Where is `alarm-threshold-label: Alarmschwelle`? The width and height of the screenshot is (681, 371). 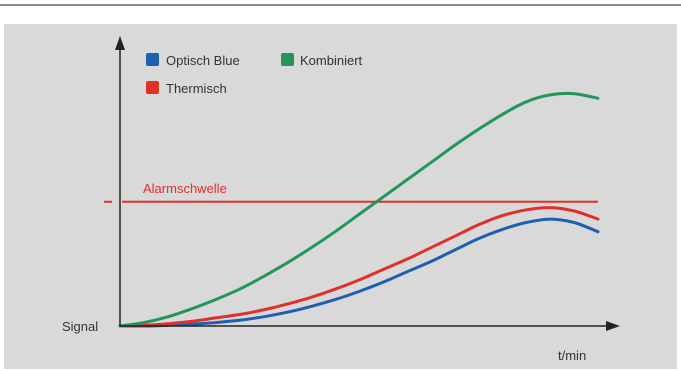 alarm-threshold-label: Alarmschwelle is located at coordinates (185, 188).